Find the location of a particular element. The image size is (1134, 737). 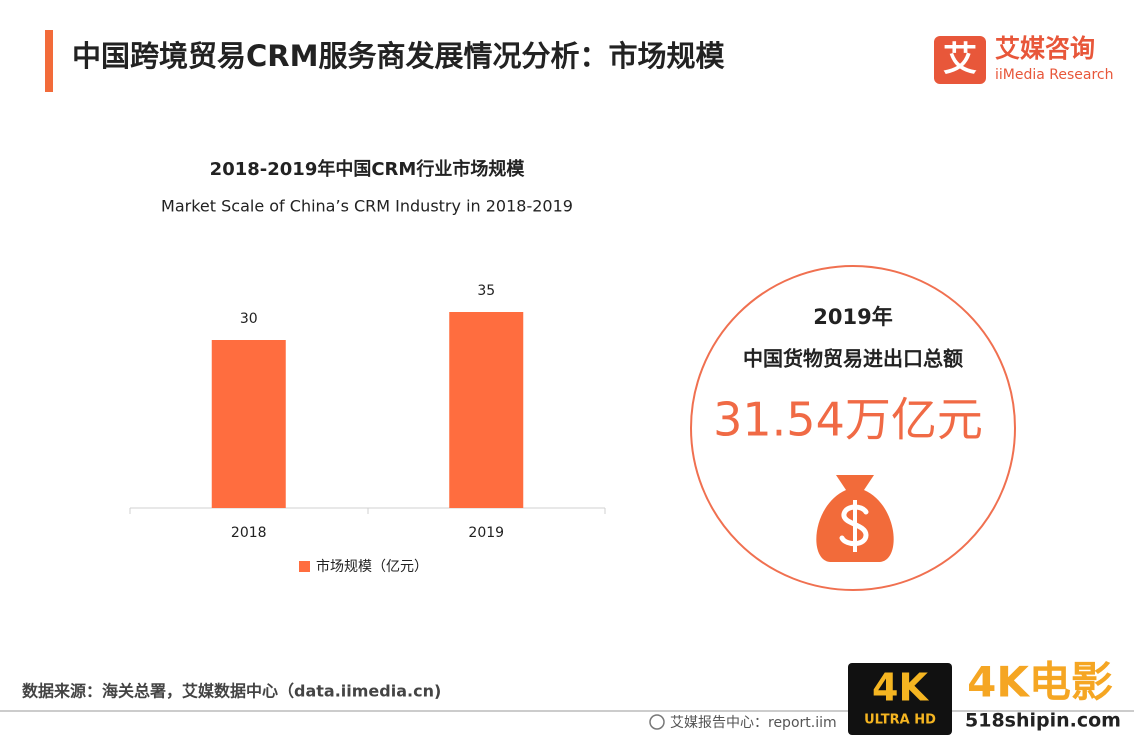

logo-icon-text: 艾 is located at coordinates (960, 60).